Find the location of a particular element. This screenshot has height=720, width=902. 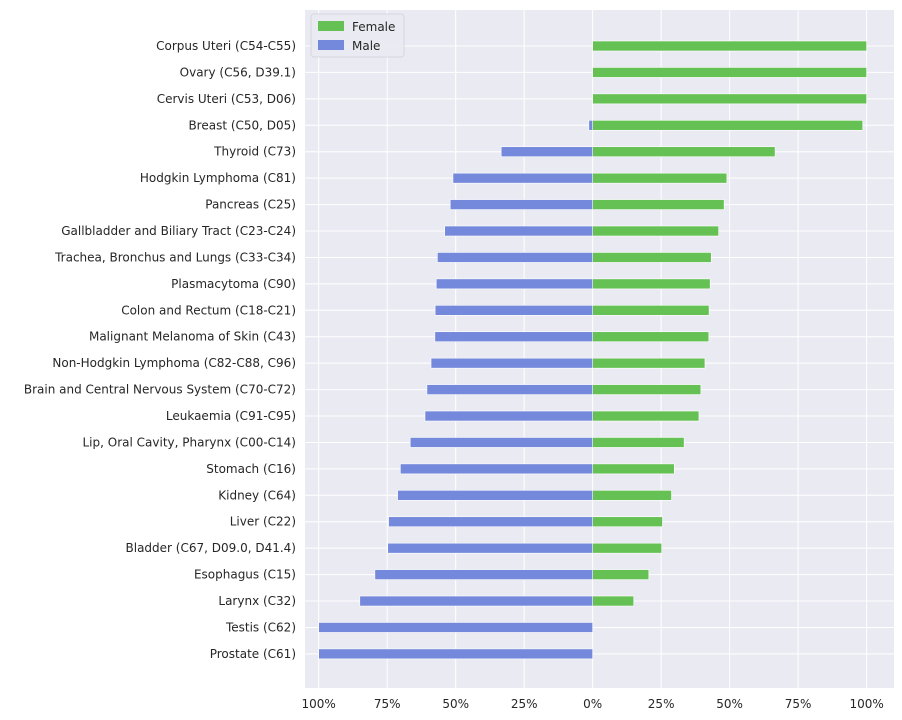

legend-swatch-female is located at coordinates (331, 26).